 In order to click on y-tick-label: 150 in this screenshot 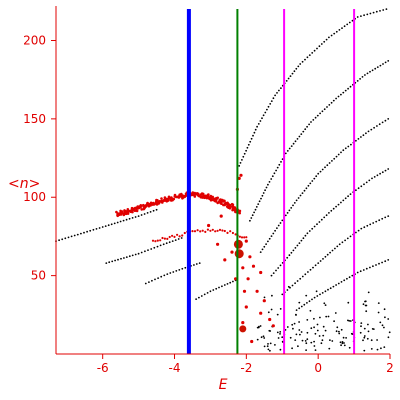, I will do `click(34, 119)`.